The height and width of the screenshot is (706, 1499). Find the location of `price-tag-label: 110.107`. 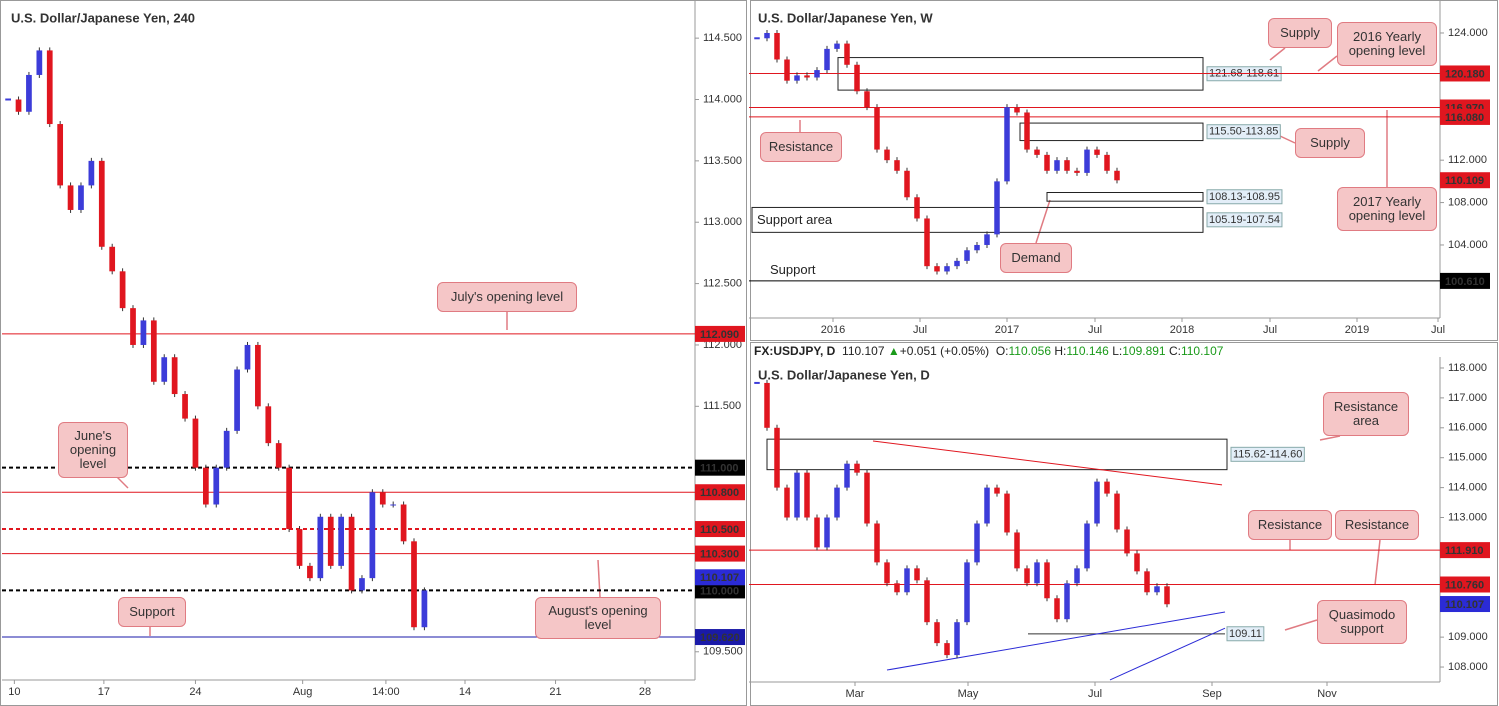

price-tag-label: 110.107 is located at coordinates (1464, 605).